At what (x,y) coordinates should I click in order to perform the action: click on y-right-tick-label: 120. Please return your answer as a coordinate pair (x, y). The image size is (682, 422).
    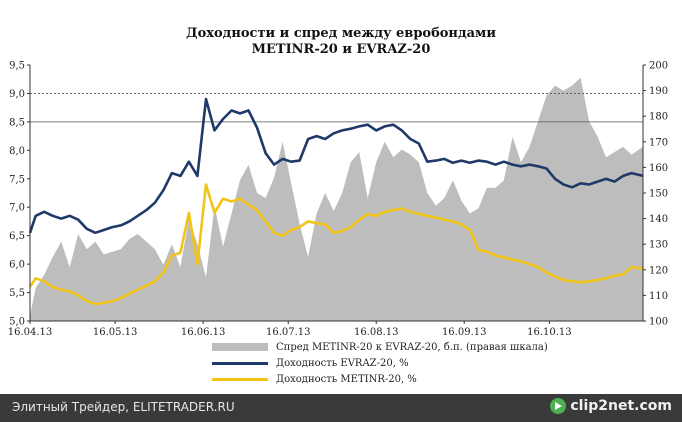
    Looking at the image, I should click on (658, 270).